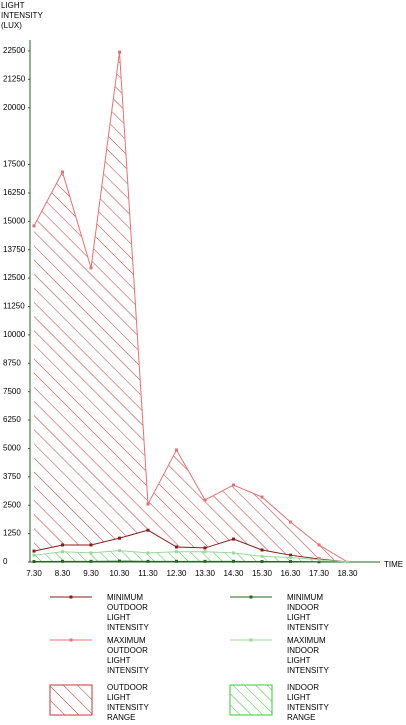  Describe the element at coordinates (34, 573) in the screenshot. I see `x-tick-label: 7.30` at that location.